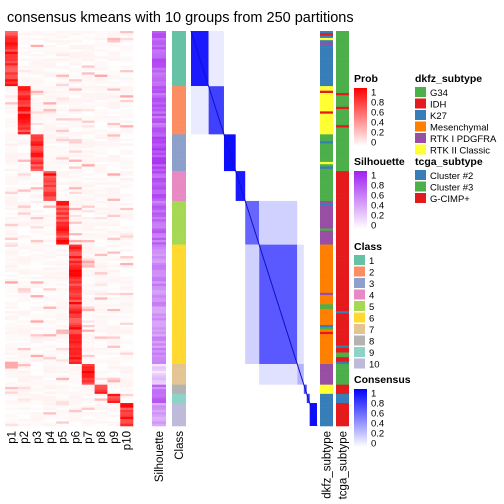 The image size is (504, 504). Describe the element at coordinates (373, 444) in the screenshot. I see `consensus-legend-tick: 0` at that location.